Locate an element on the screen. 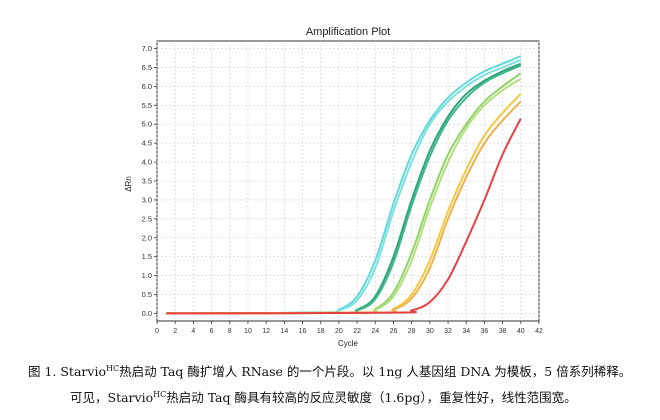 The height and width of the screenshot is (420, 660). x-tick-label: 26 is located at coordinates (394, 331).